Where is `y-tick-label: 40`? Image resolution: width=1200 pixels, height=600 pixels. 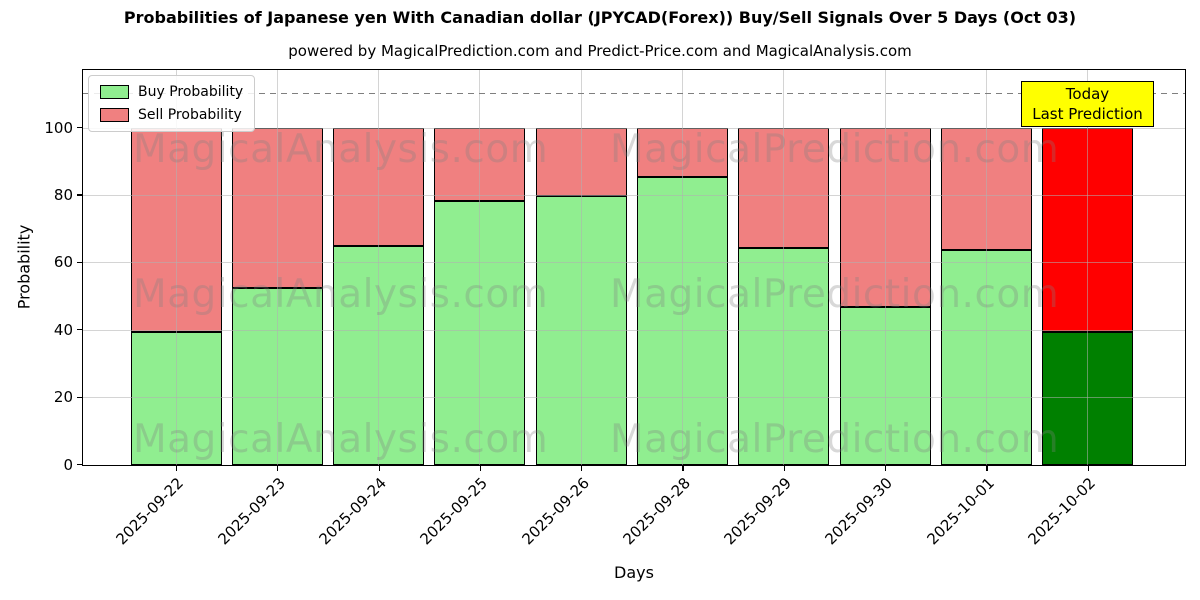 y-tick-label: 40 is located at coordinates (63, 329).